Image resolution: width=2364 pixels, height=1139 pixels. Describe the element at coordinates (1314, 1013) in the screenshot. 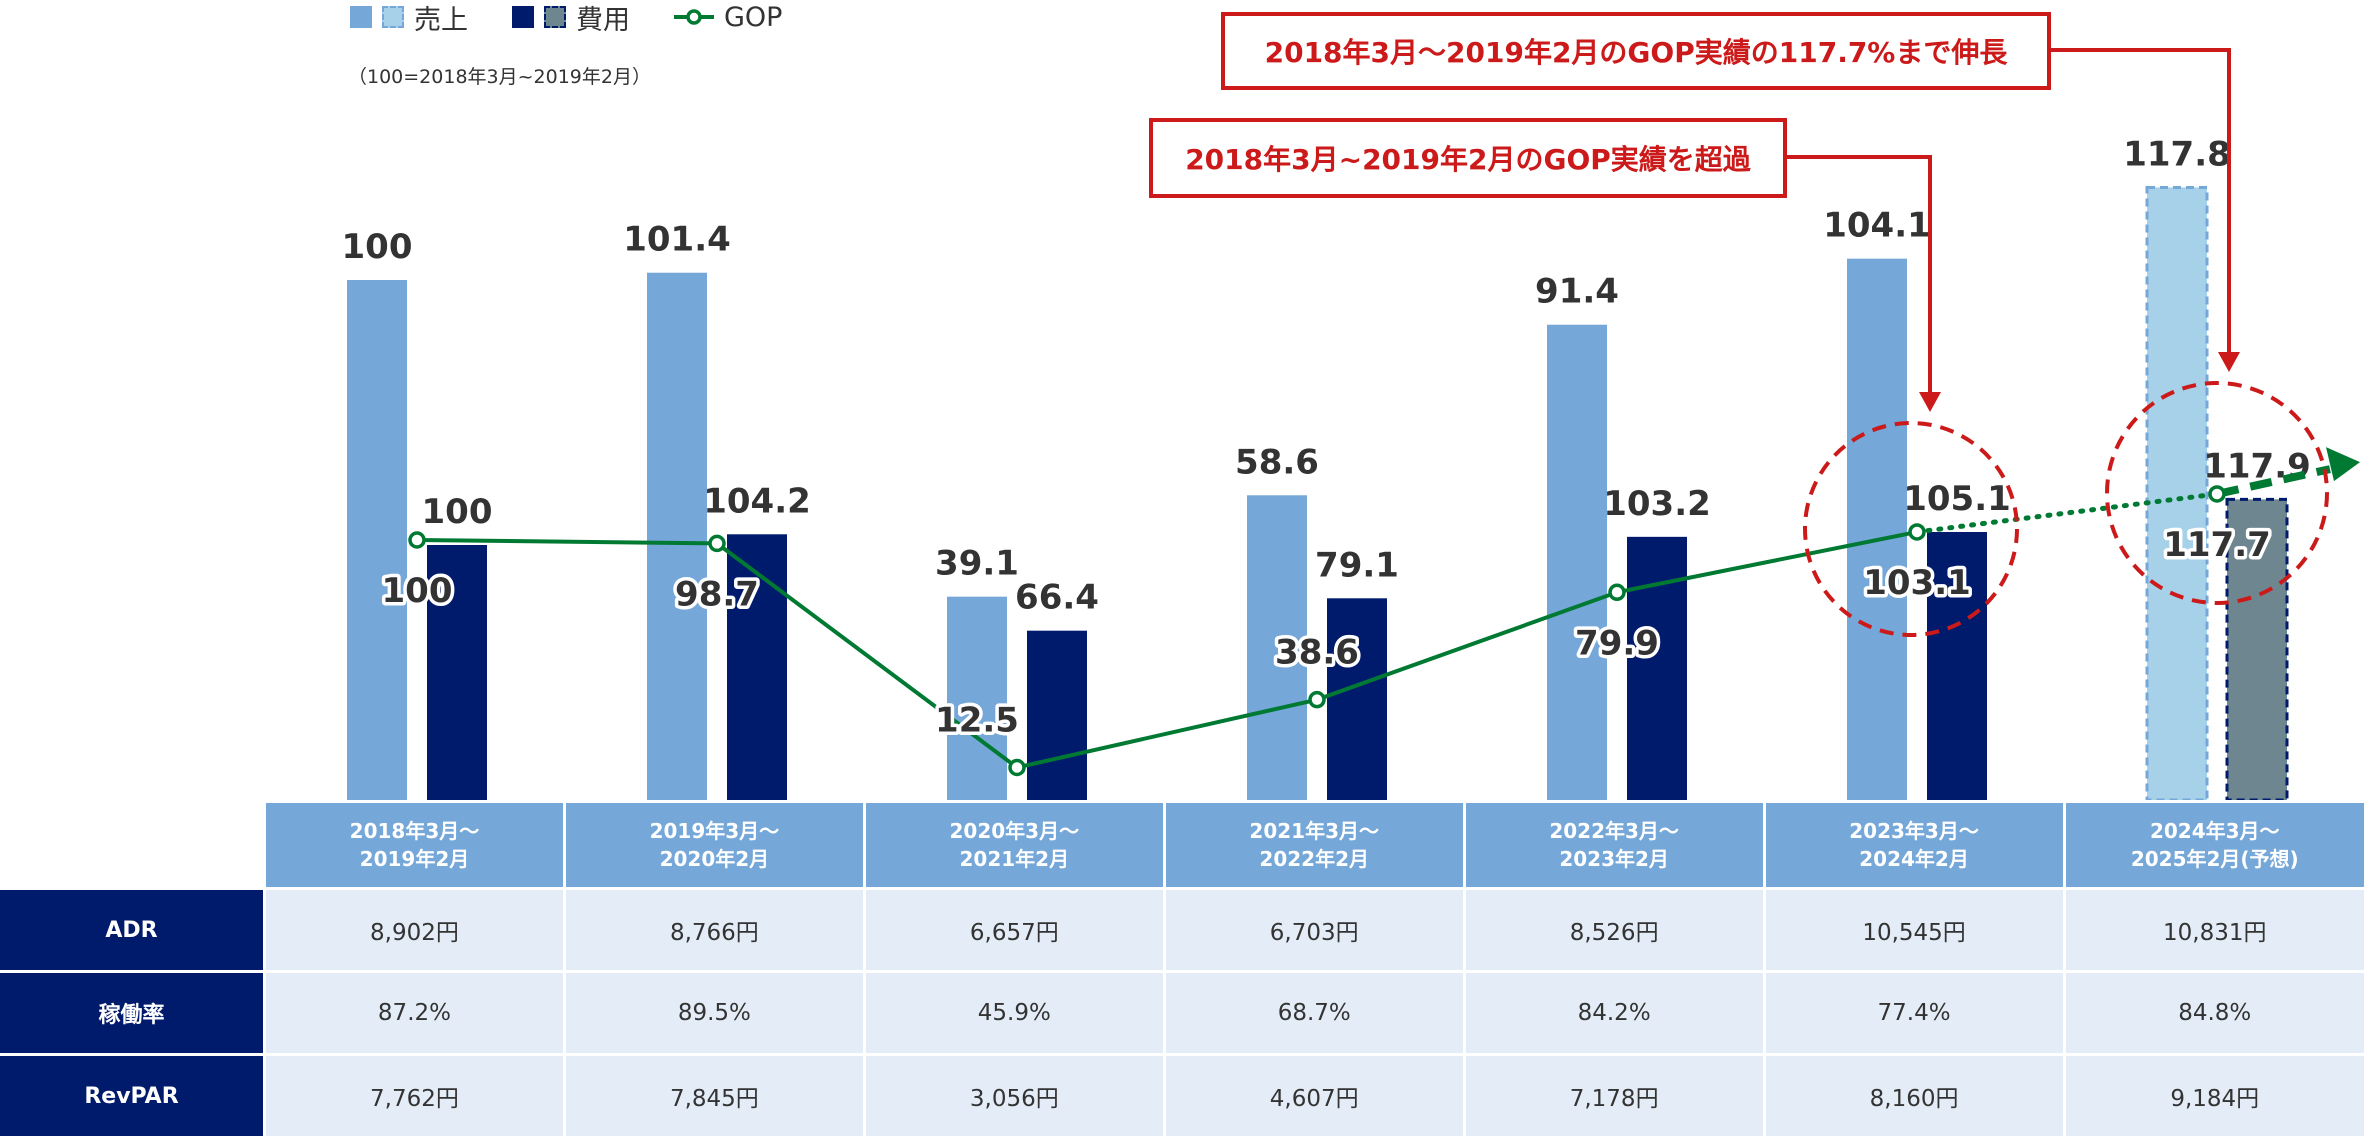

I see `table-cell: 68.7%` at that location.